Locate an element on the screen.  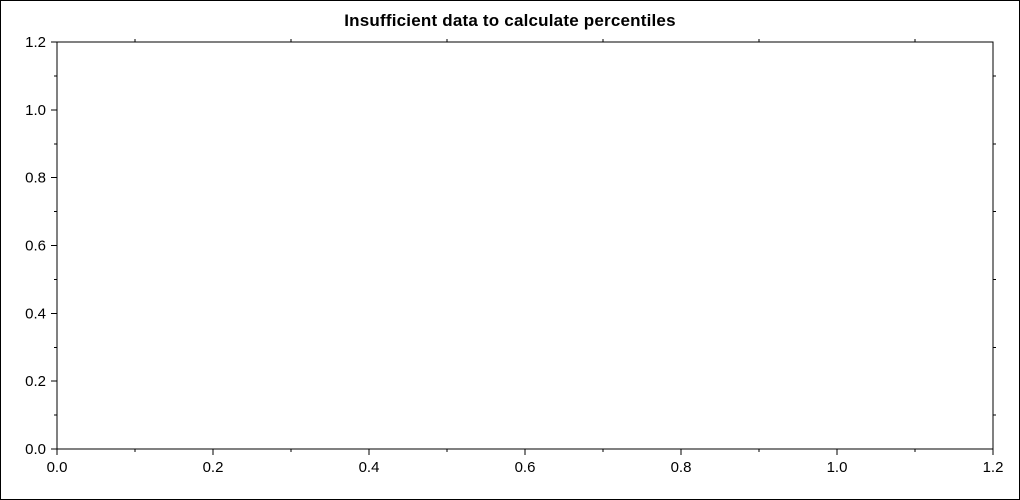
y-tick-label: 0.8 is located at coordinates (35, 178).